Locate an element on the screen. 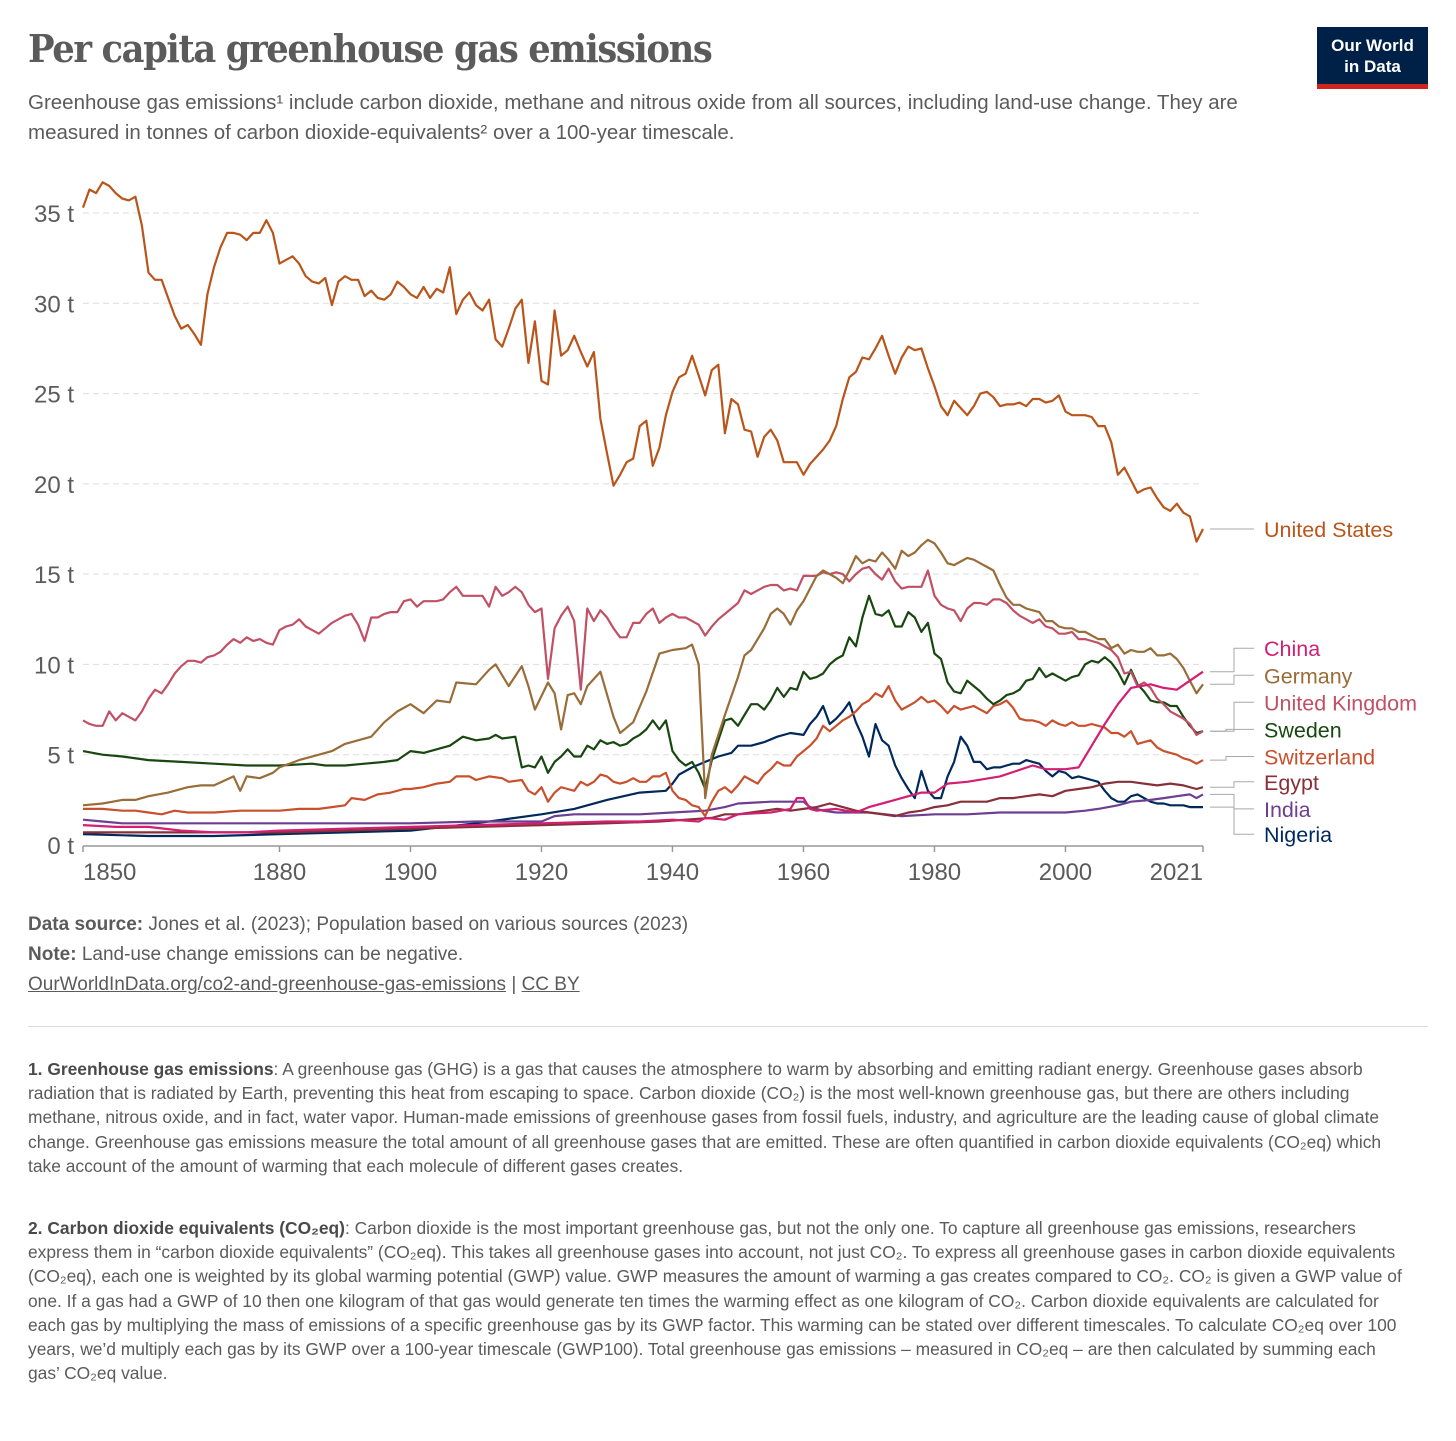 The image size is (1456, 1441). series-label-switzerland: Switzerland is located at coordinates (1319, 758).